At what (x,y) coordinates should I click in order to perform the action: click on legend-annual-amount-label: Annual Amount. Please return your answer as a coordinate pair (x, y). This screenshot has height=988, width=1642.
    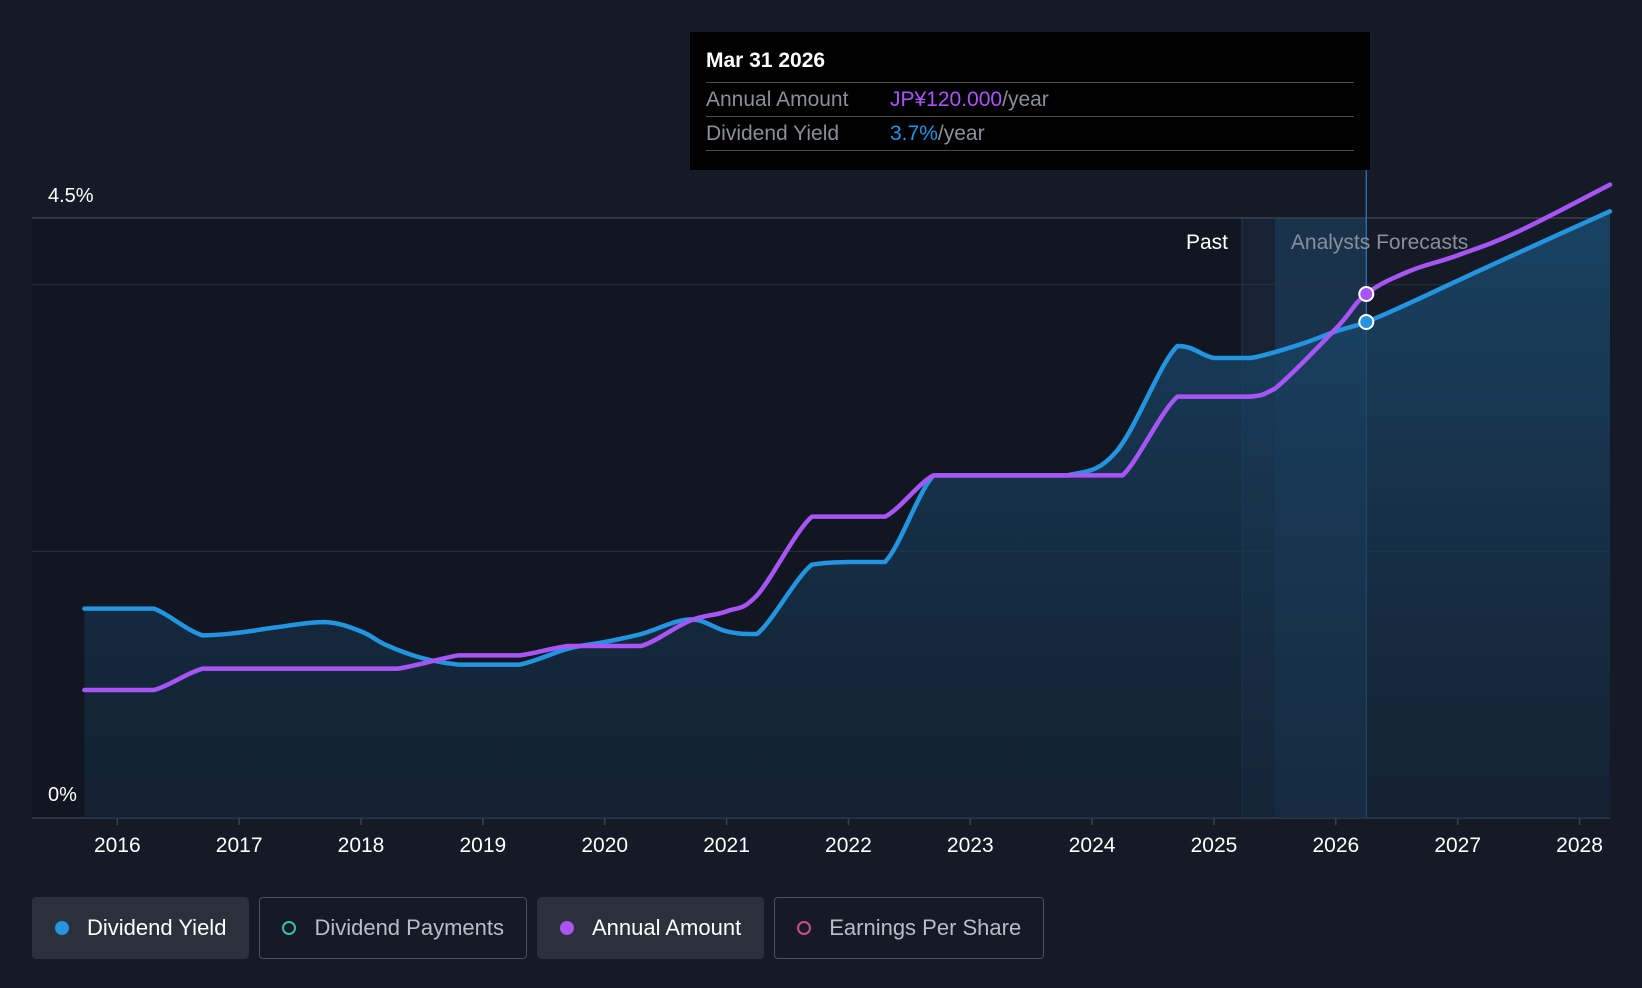
    Looking at the image, I should click on (666, 927).